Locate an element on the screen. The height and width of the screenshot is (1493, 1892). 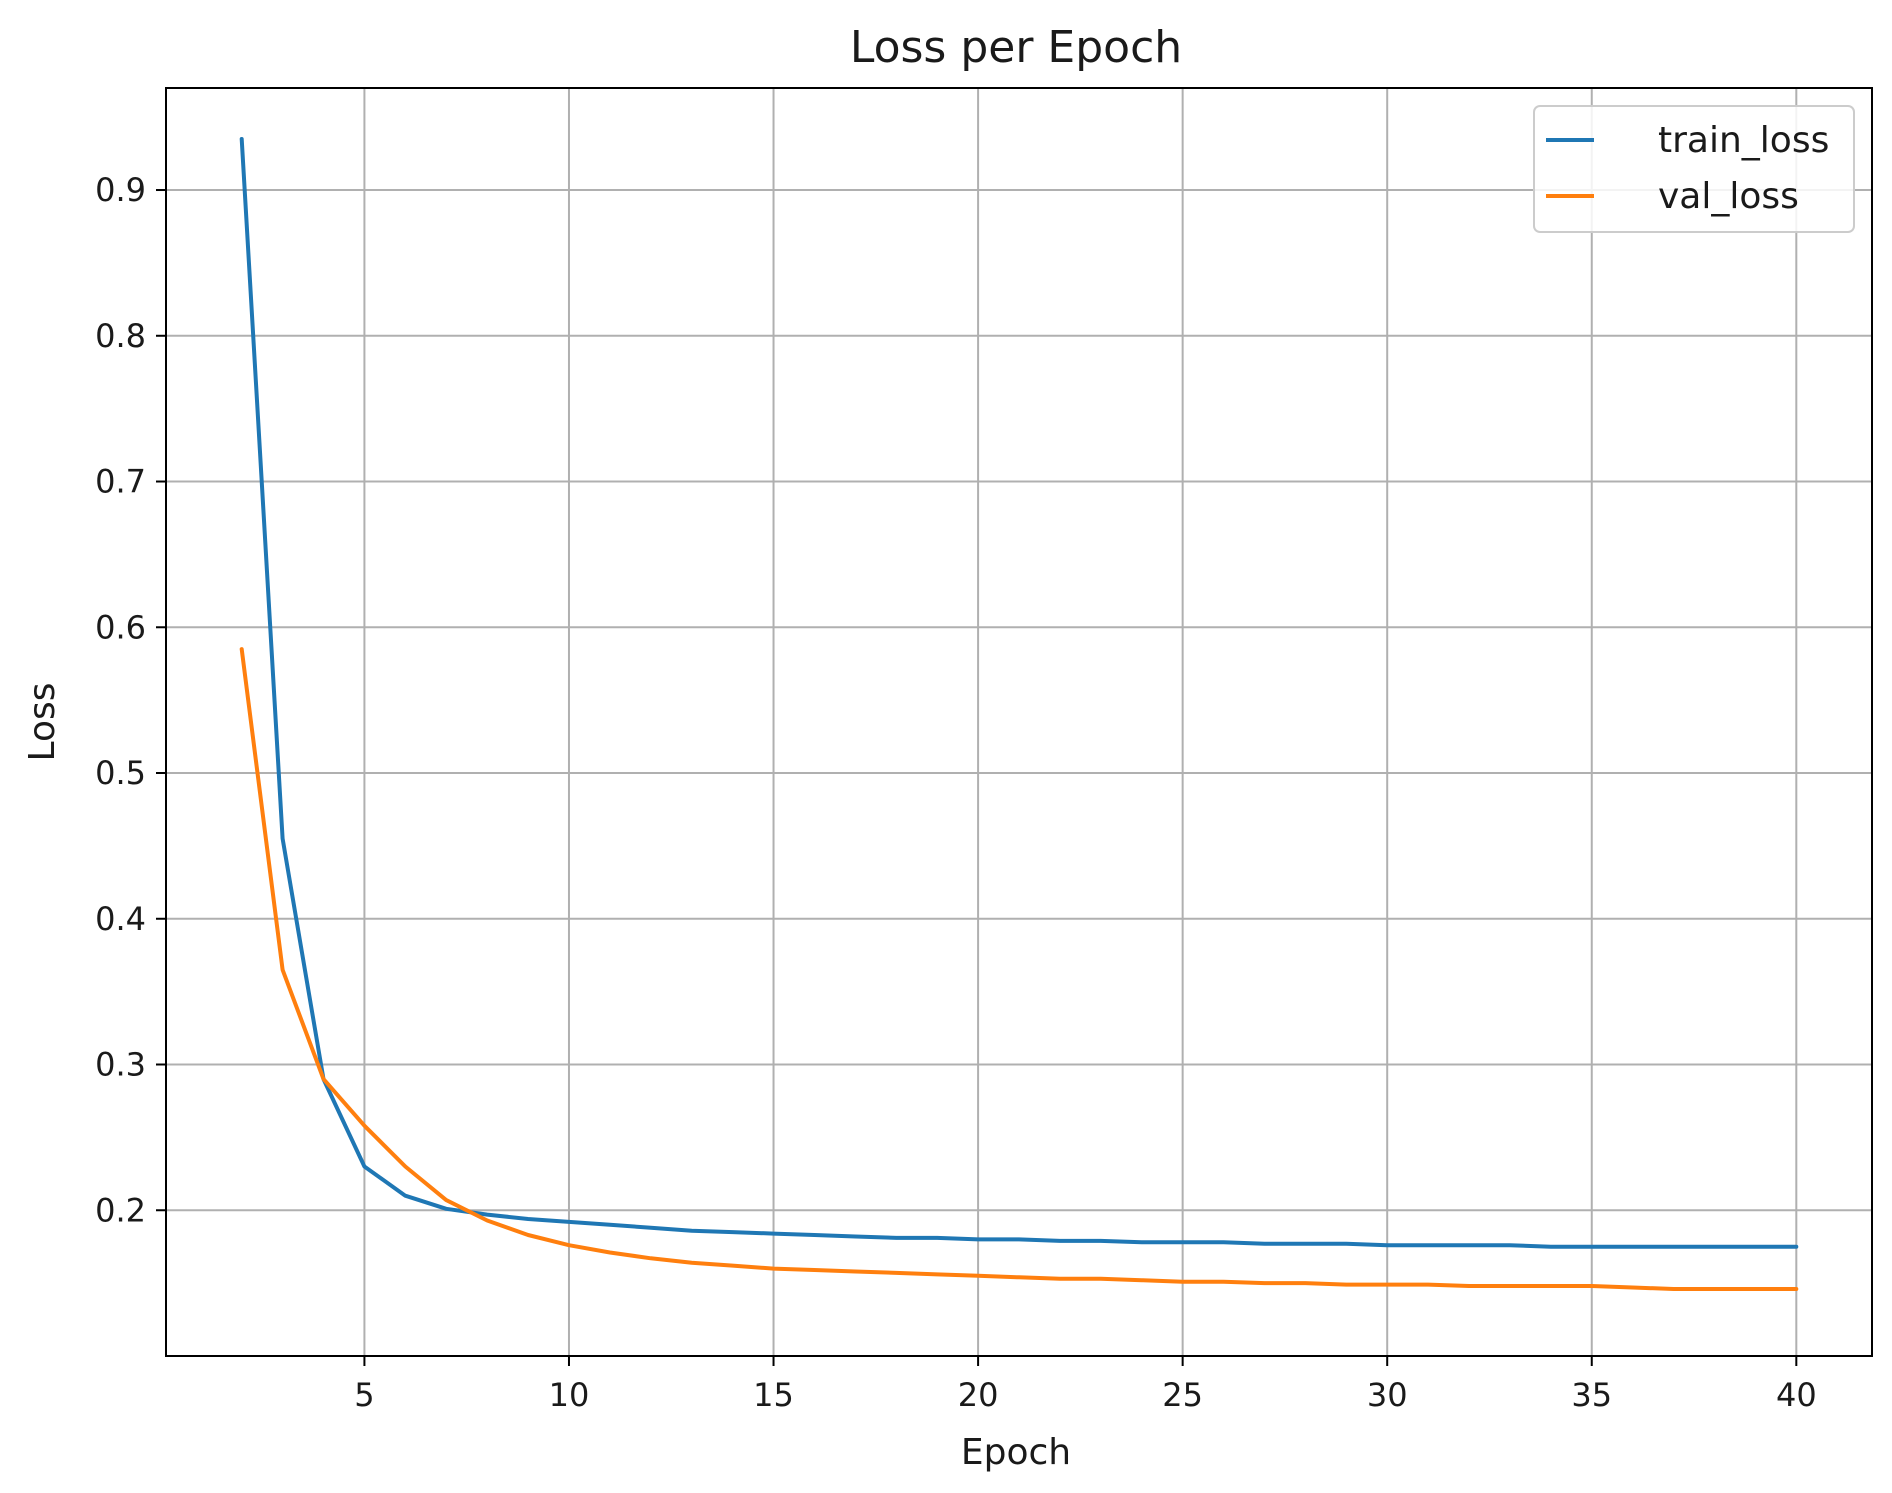
legend-box is located at coordinates (1694, 169).